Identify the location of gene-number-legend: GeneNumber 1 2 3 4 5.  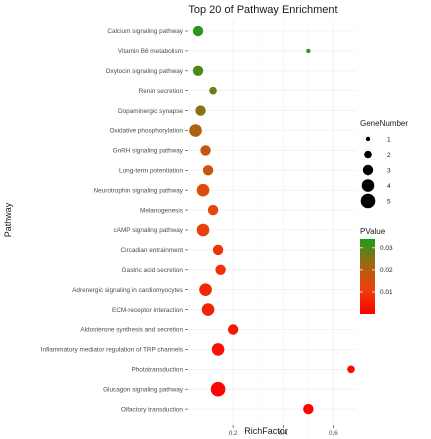
(384, 164).